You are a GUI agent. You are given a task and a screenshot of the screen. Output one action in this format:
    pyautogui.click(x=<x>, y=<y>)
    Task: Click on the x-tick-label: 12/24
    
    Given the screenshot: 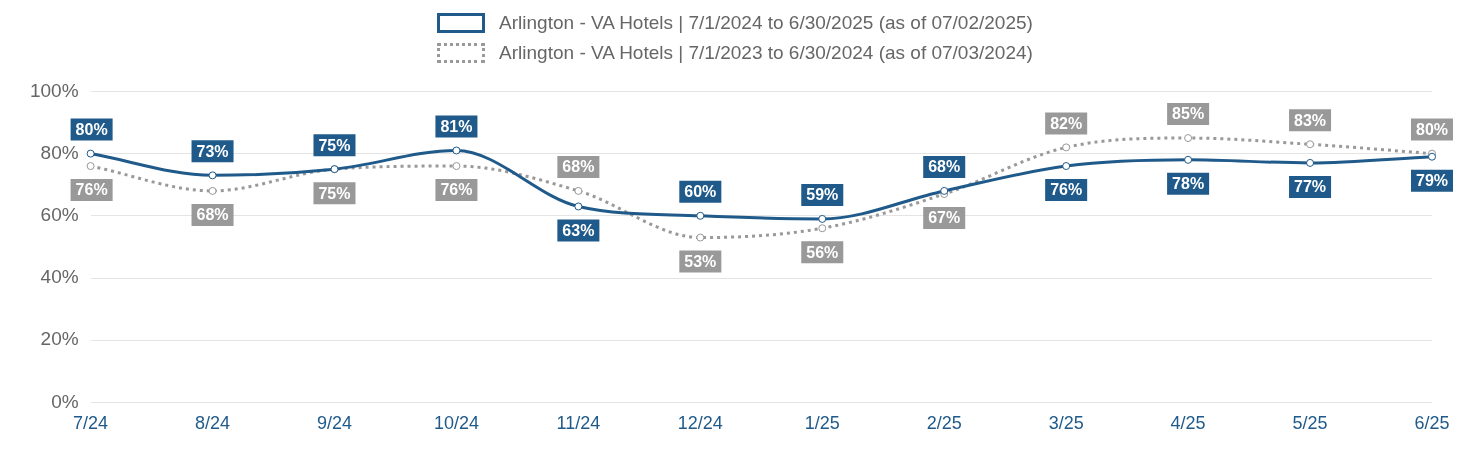 What is the action you would take?
    pyautogui.click(x=700, y=423)
    